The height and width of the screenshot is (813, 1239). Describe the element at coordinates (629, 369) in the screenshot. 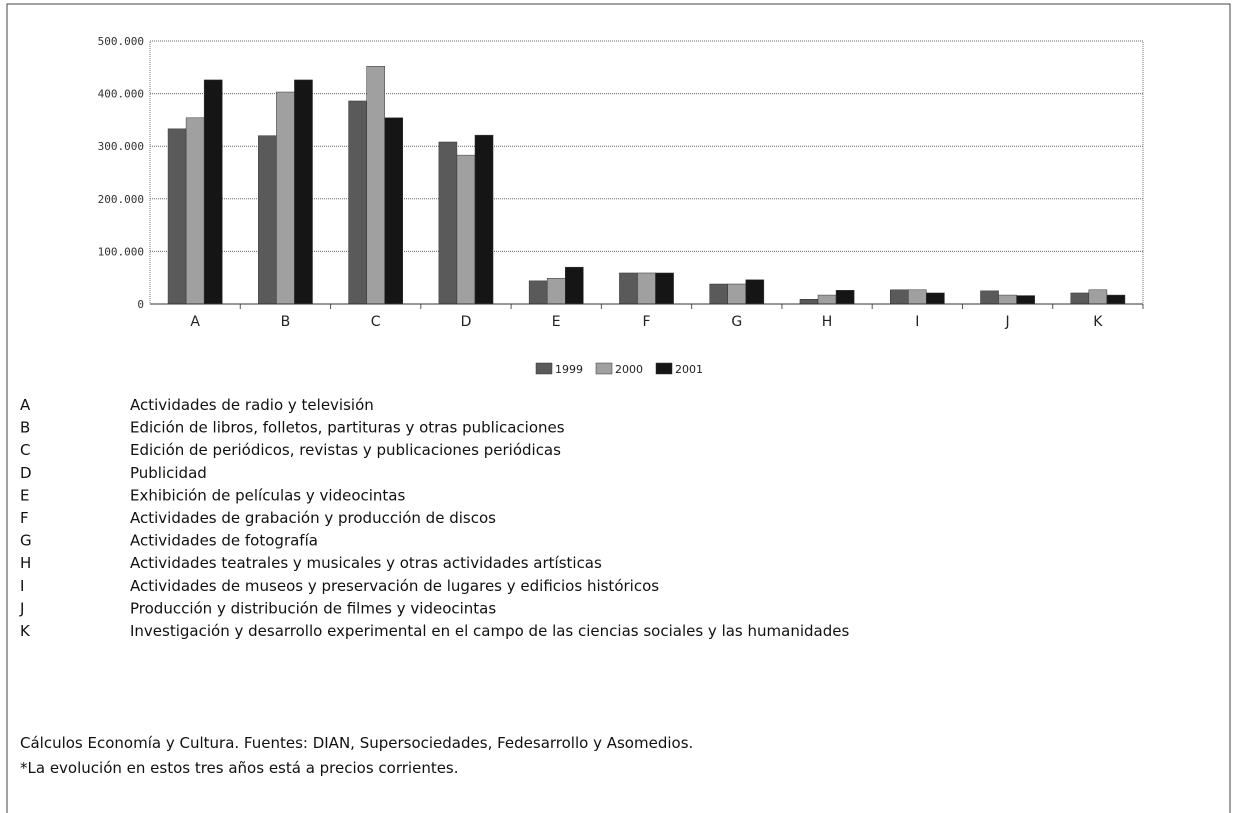

I see `legend-label: 2000` at that location.